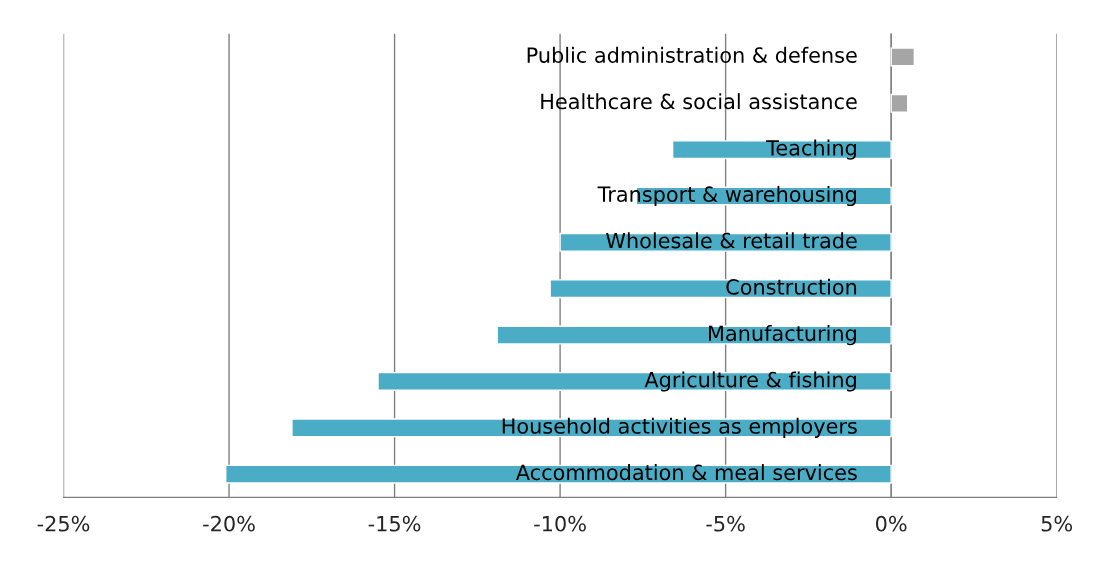  Describe the element at coordinates (1057, 523) in the screenshot. I see `x-tick-label: 5%` at that location.